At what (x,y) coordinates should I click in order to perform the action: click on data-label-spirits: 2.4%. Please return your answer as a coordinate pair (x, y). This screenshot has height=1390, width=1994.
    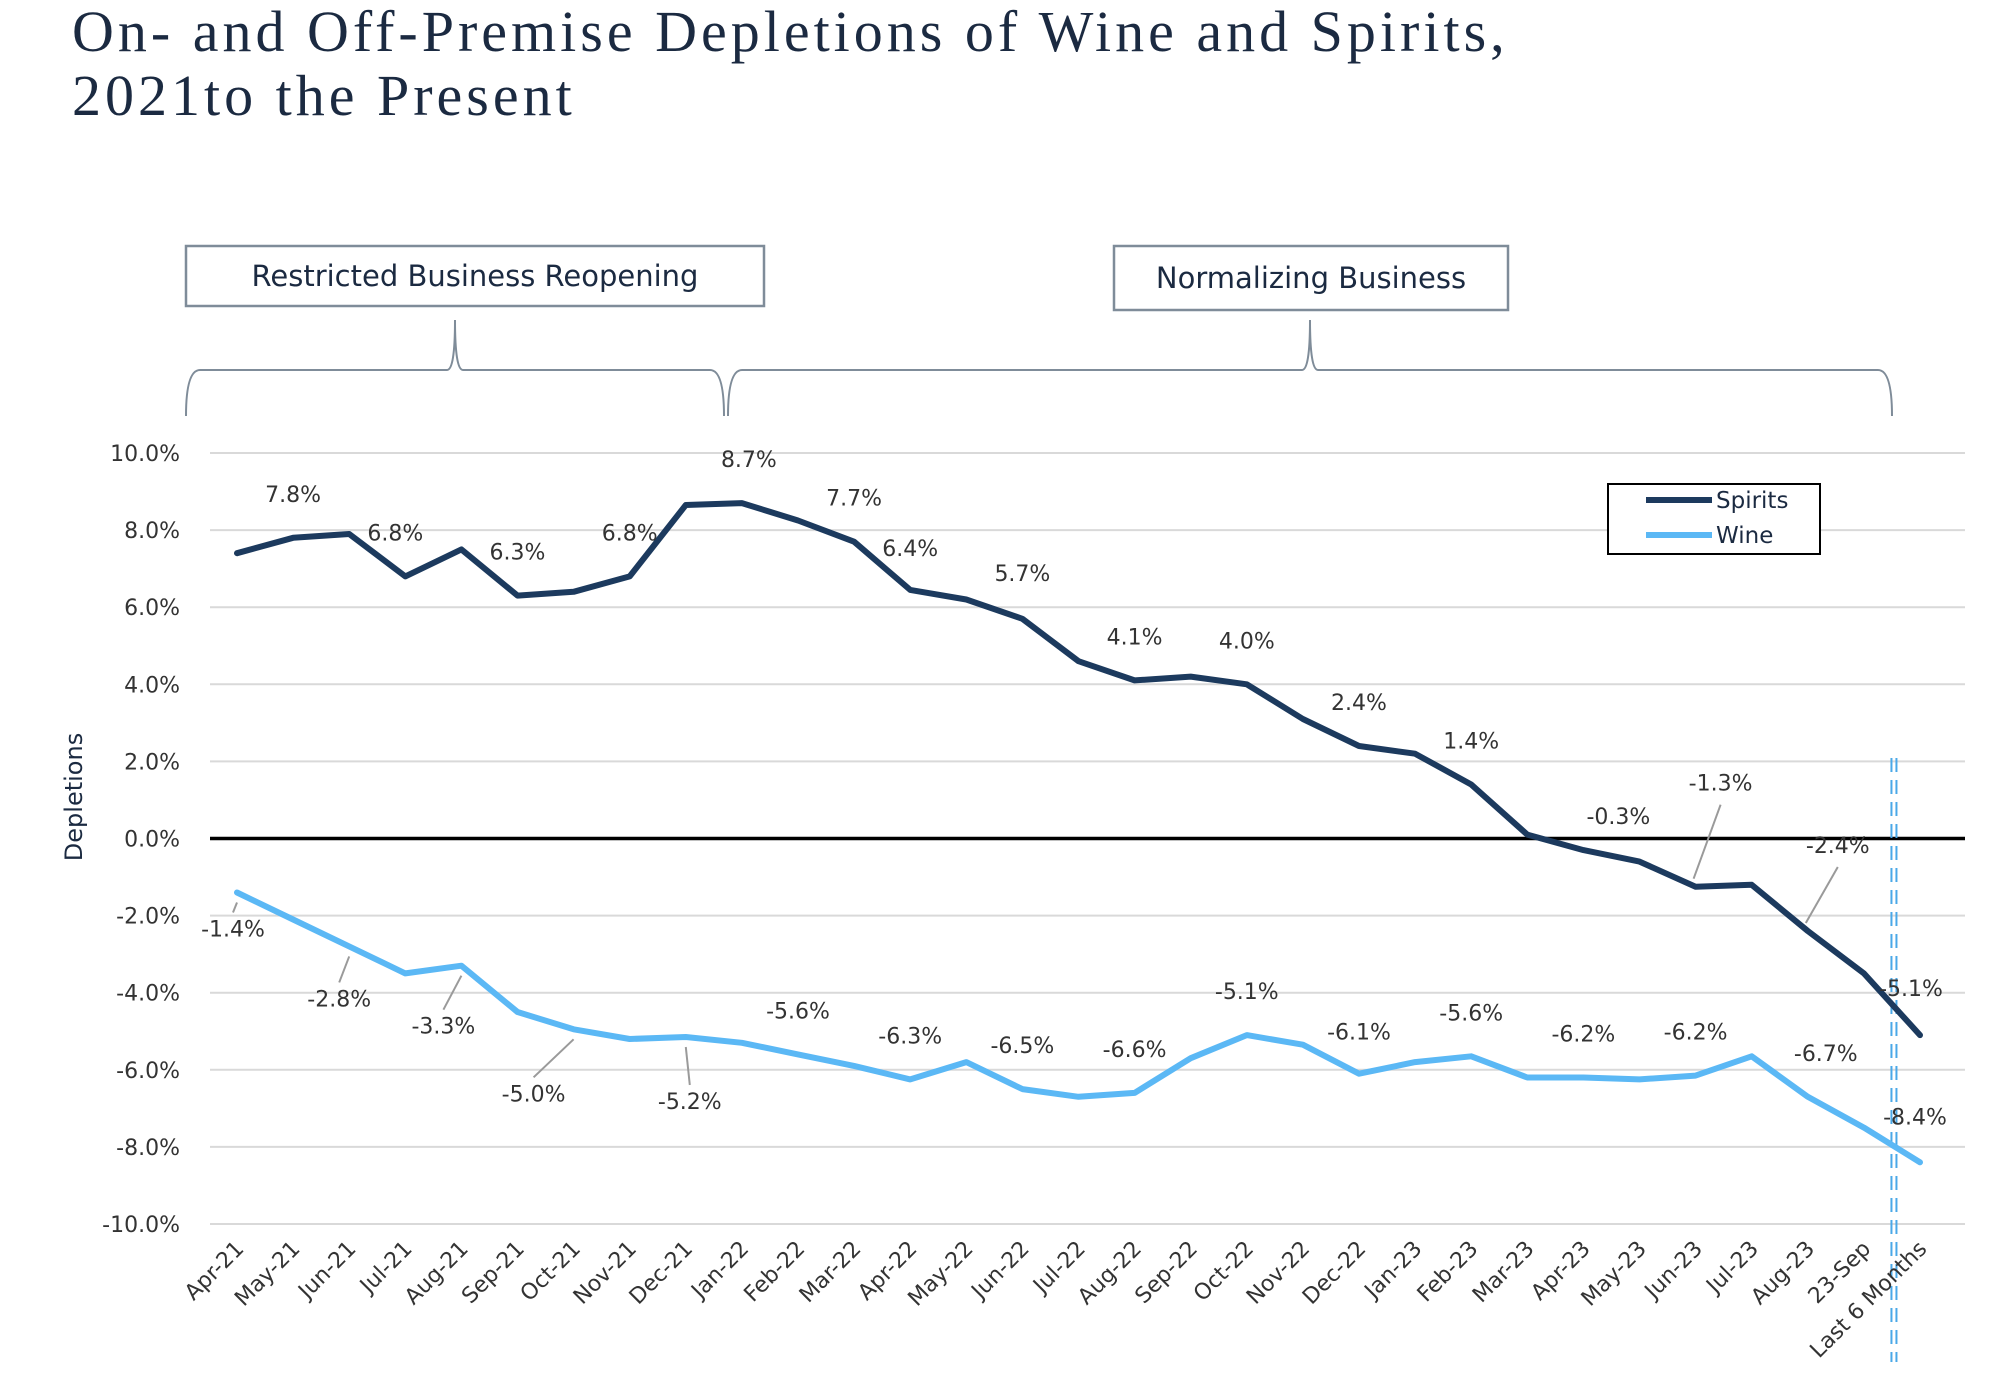
    Looking at the image, I should click on (1359, 703).